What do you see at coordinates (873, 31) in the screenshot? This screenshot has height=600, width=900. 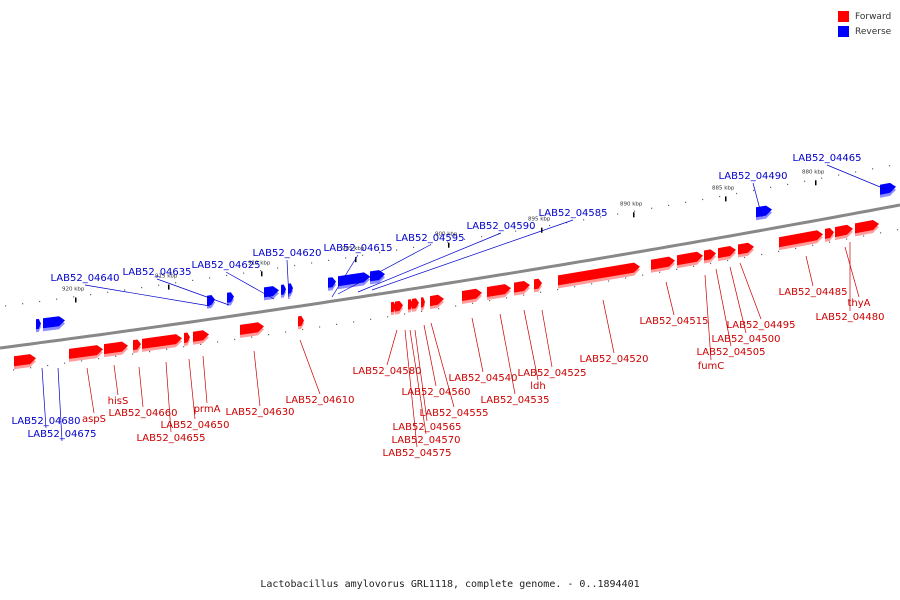 I see `legend-reverse-label: Reverse` at bounding box center [873, 31].